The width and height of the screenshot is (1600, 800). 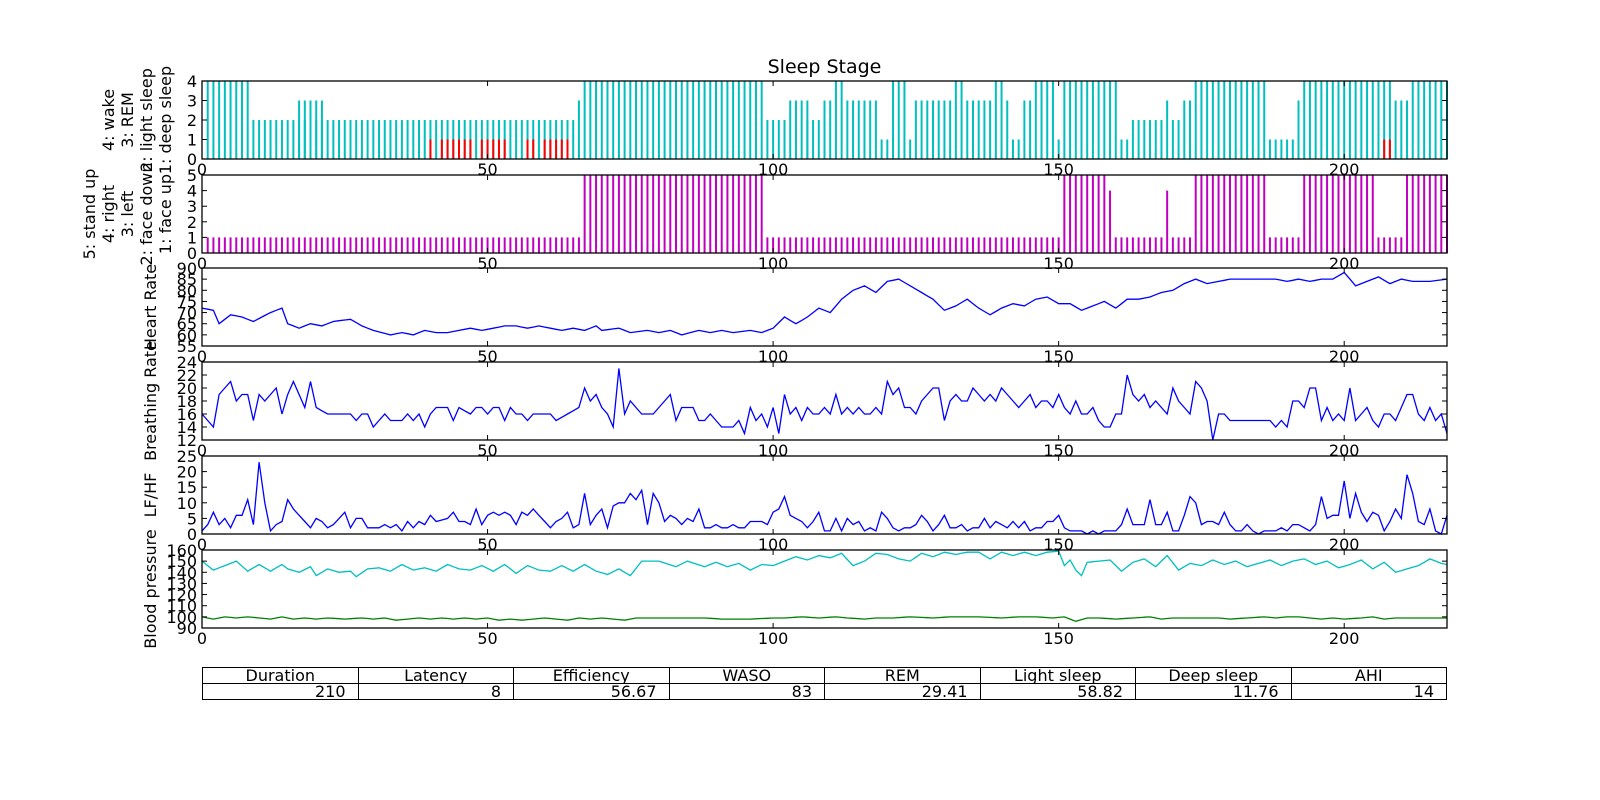 I want to click on y-axis-title: 5: stand up, so click(x=89, y=214).